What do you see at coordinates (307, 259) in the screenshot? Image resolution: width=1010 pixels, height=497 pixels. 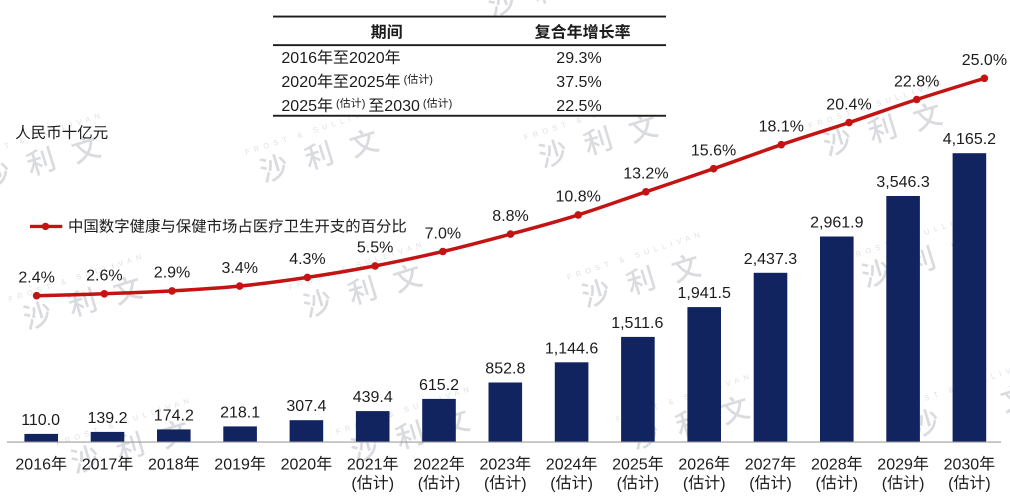 I see `svg-text: 4.3%` at bounding box center [307, 259].